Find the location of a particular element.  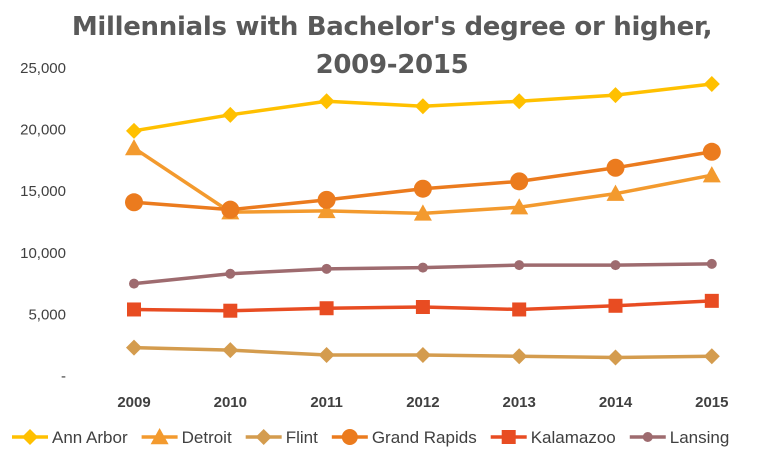

x-tick-label: 2010 is located at coordinates (230, 402).